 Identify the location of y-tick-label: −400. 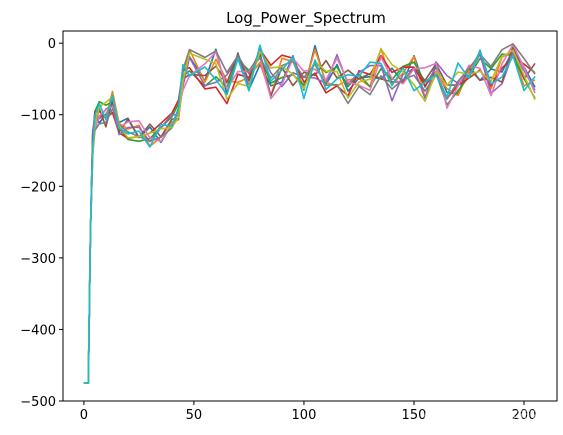
(38, 330).